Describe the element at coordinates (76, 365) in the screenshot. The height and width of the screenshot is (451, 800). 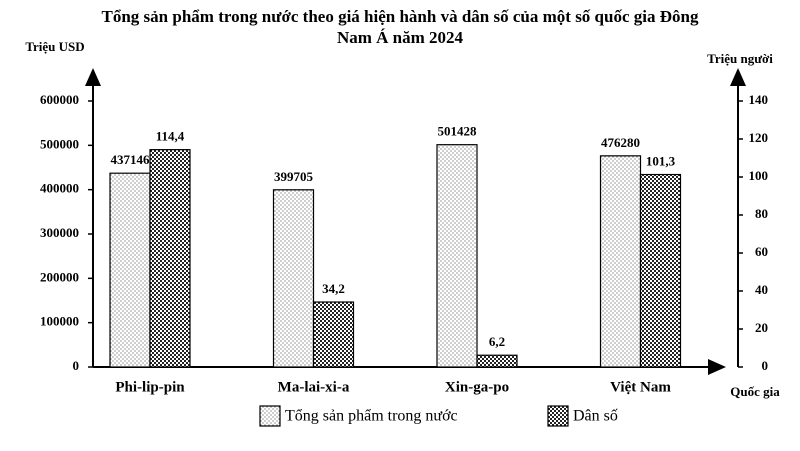
I see `y-tick-label: 0` at that location.